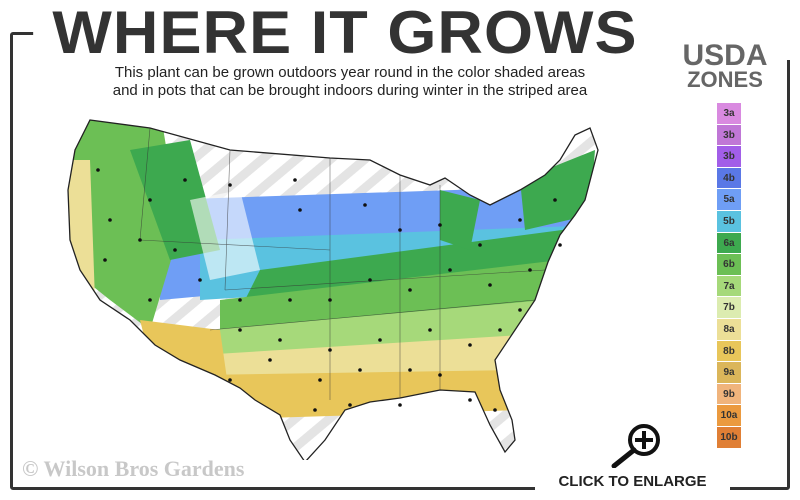 Image resolution: width=800 pixels, height=500 pixels. What do you see at coordinates (729, 286) in the screenshot?
I see `legend-zone-7a: 7a` at bounding box center [729, 286].